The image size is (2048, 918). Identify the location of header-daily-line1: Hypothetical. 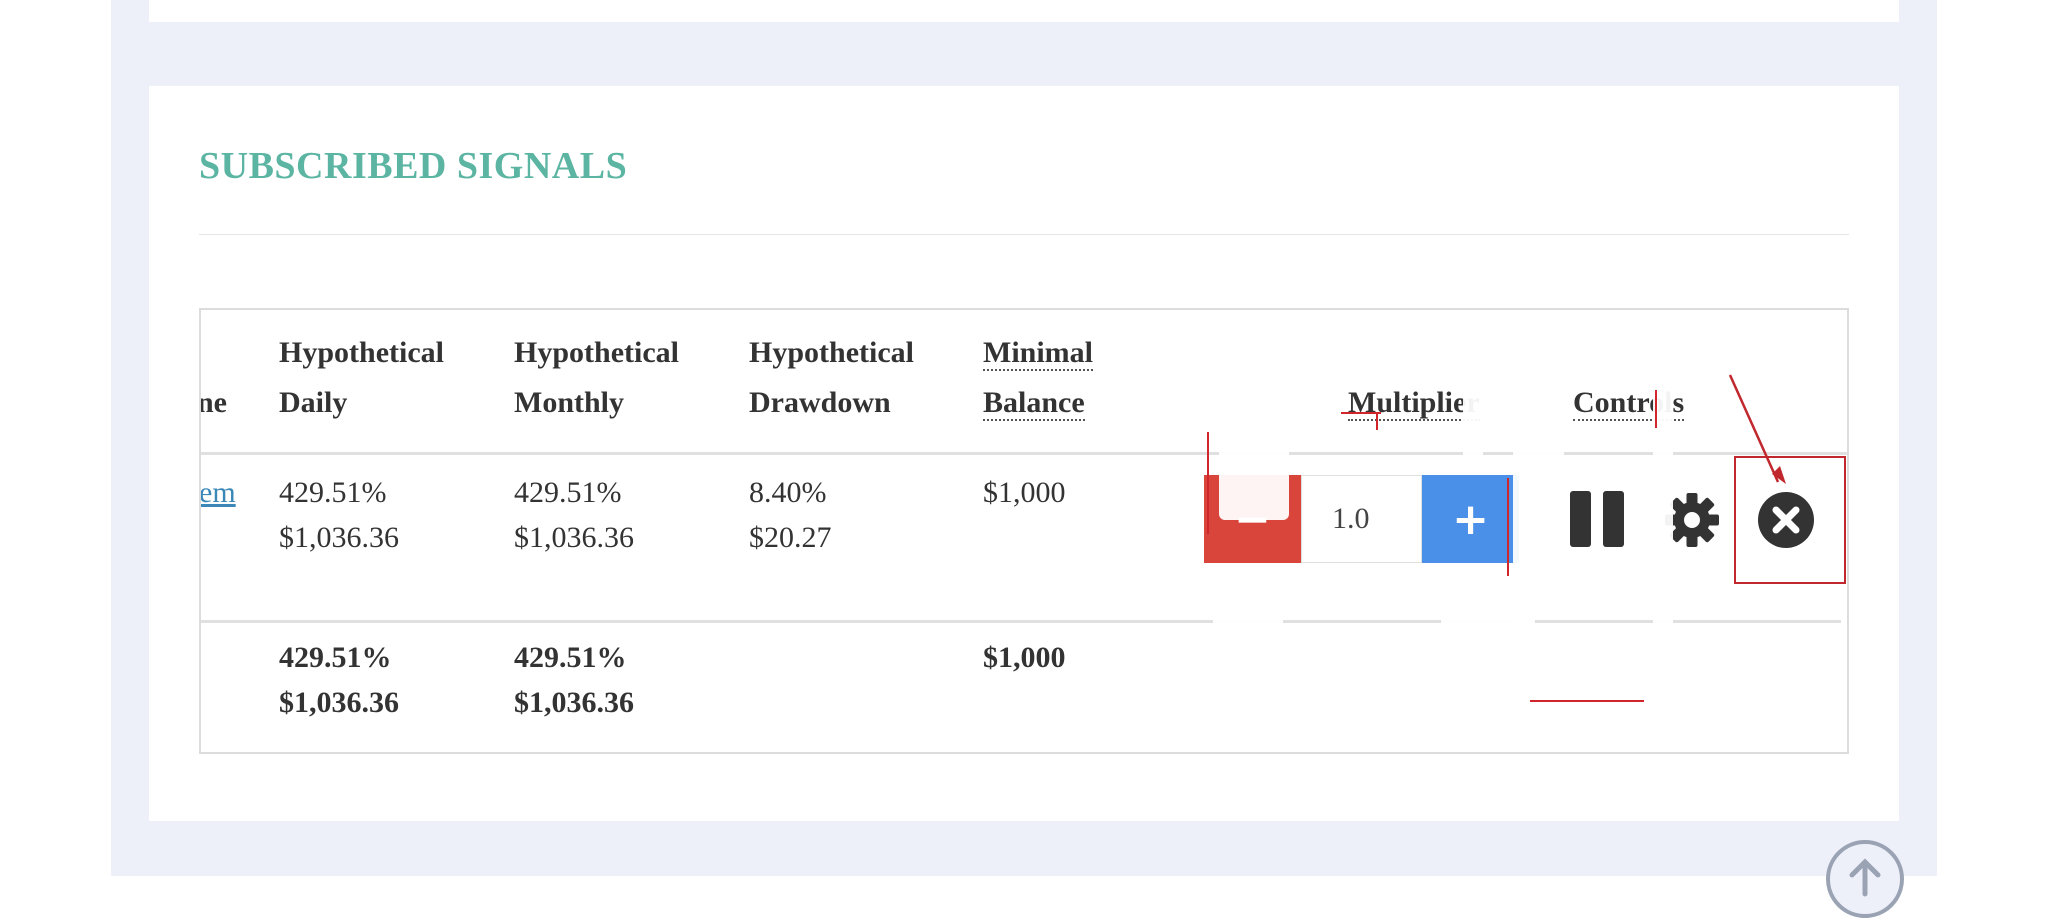
(361, 352).